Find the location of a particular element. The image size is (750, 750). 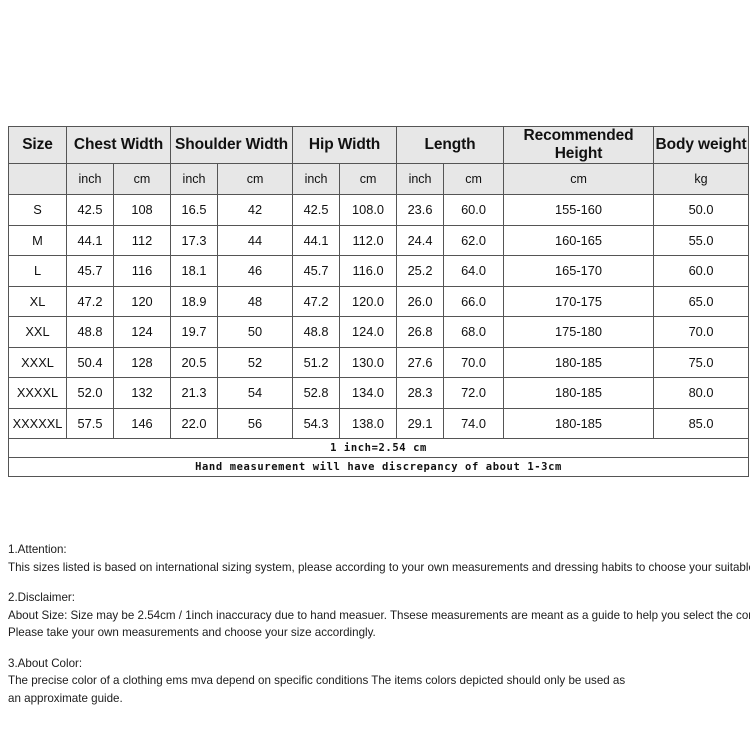

cell-hip-cm: 134.0 is located at coordinates (368, 393).